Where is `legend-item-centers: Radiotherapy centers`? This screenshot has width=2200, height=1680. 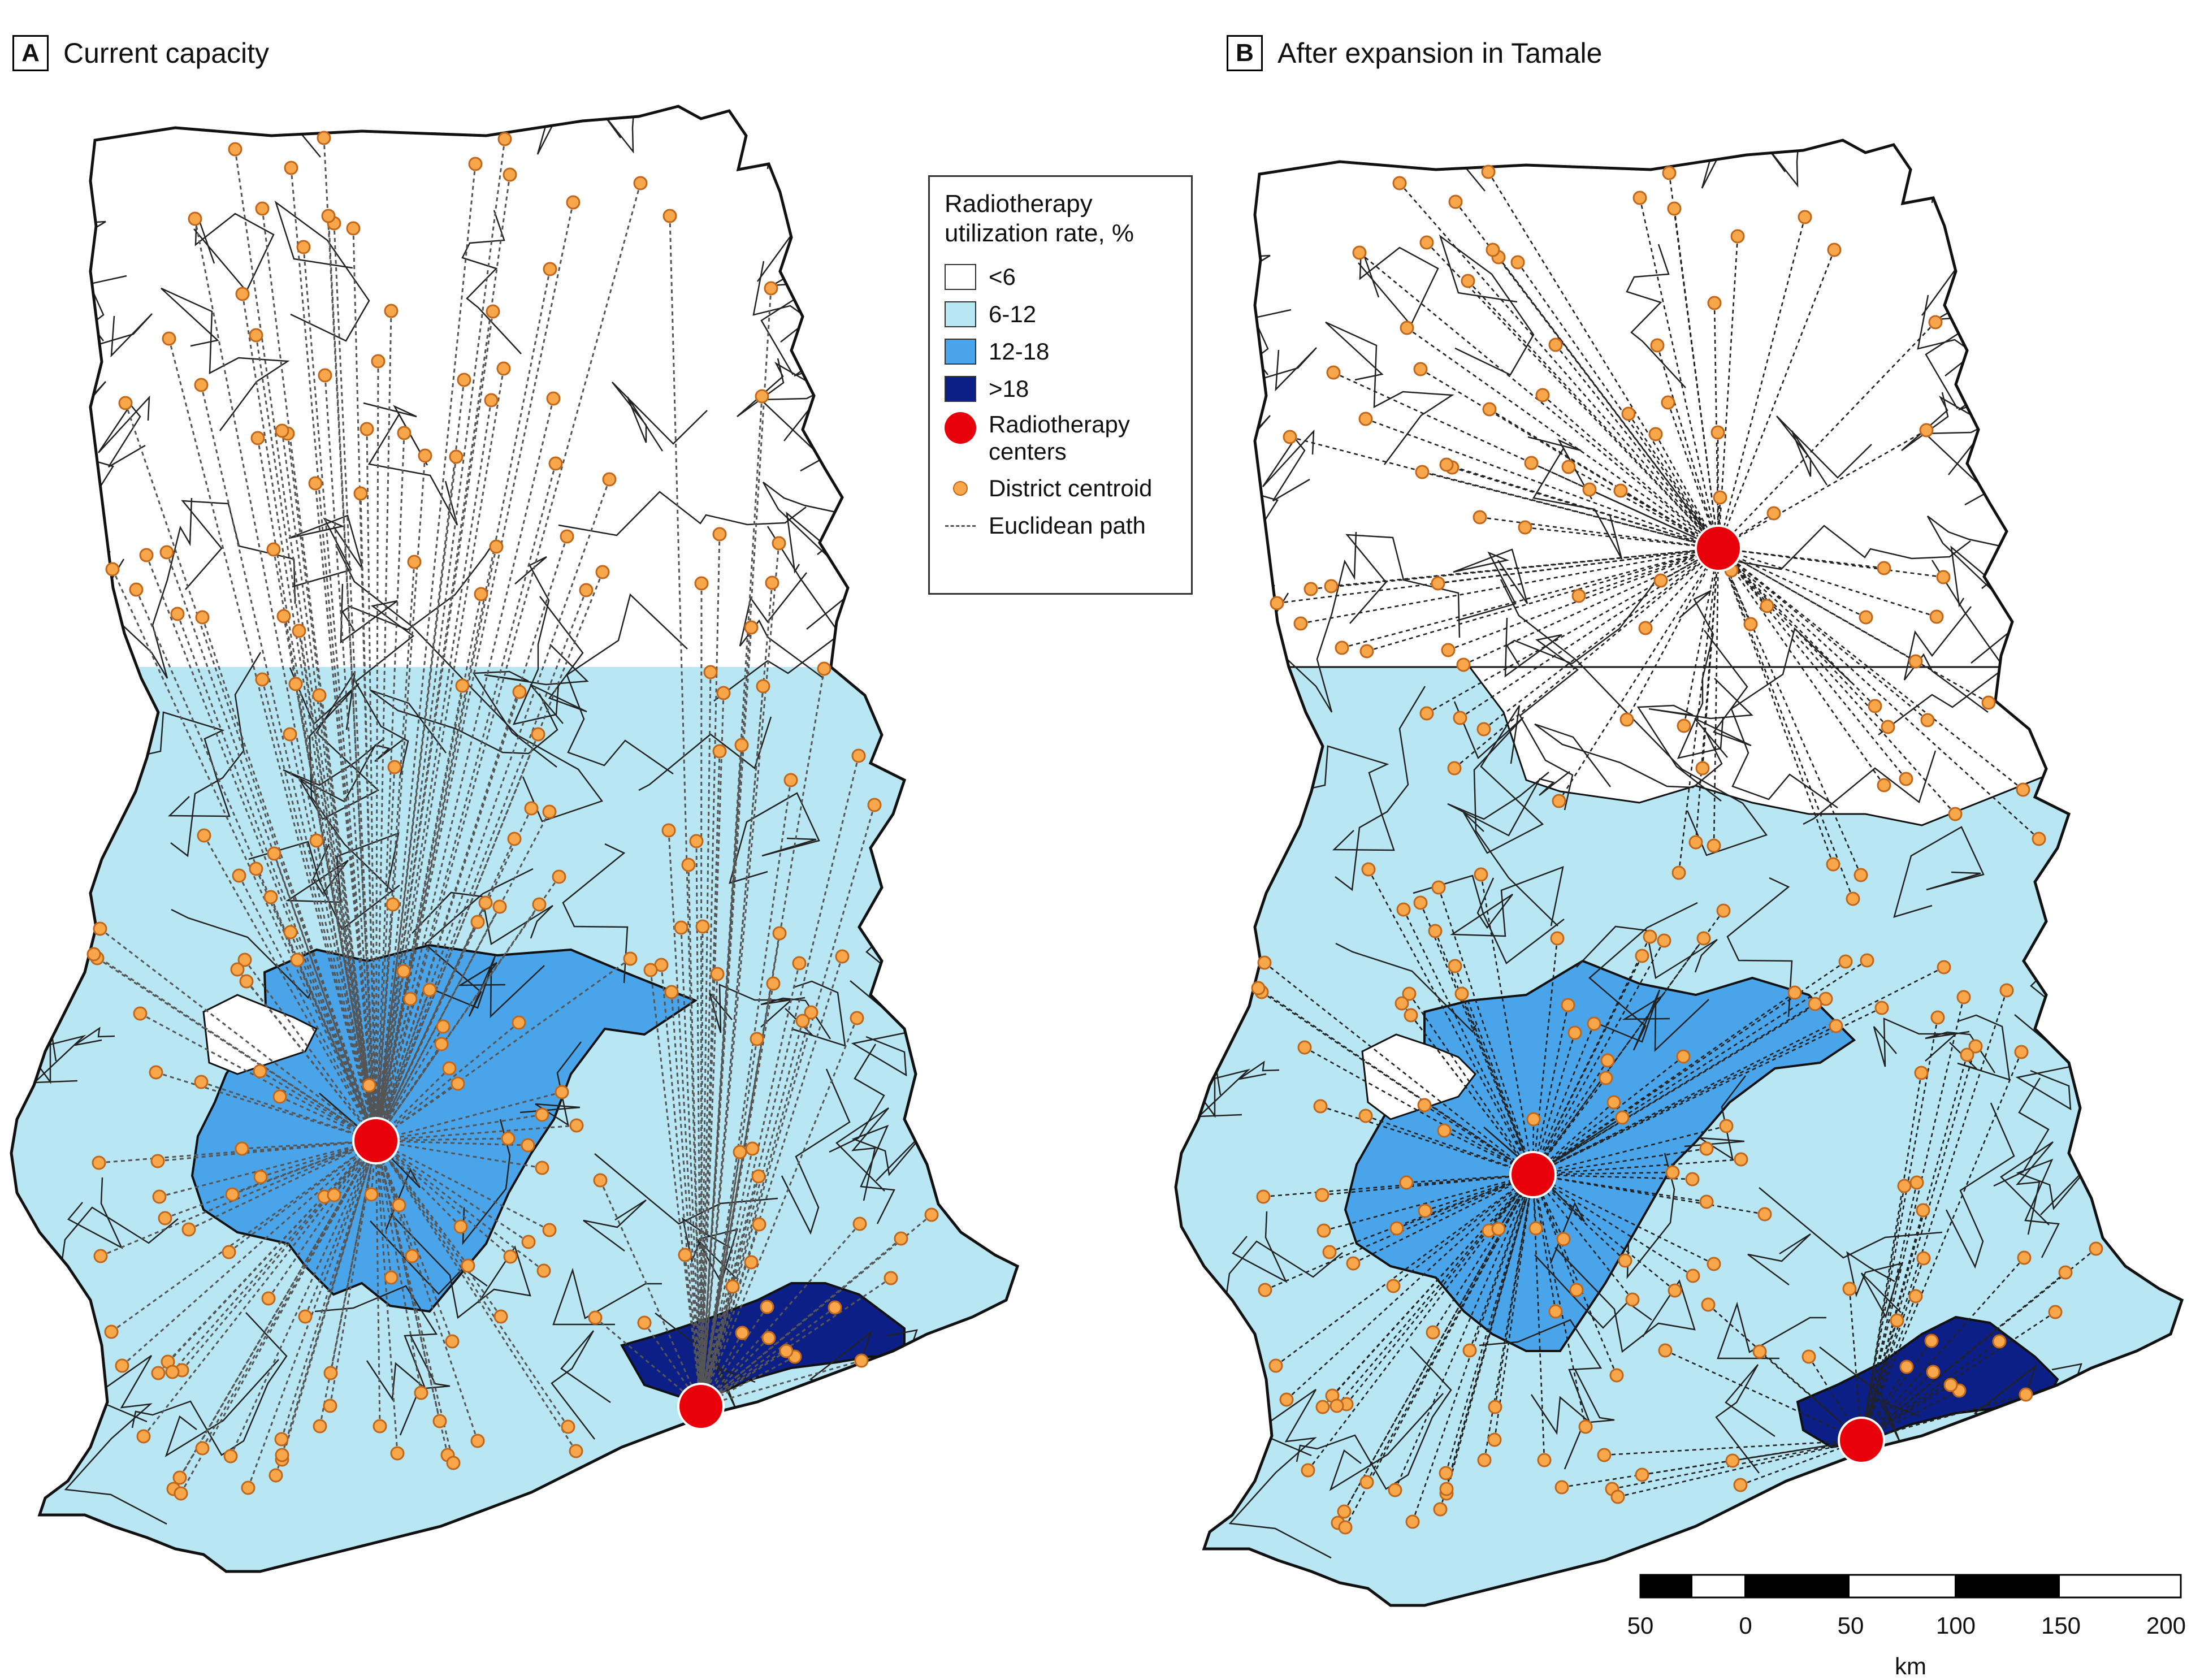
legend-item-centers: Radiotherapy centers is located at coordinates (1060, 439).